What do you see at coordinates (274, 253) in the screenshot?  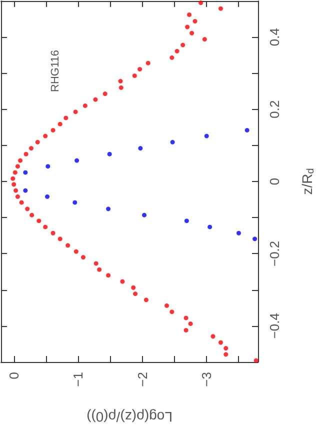 I see `y-tick-label: −0.2` at bounding box center [274, 253].